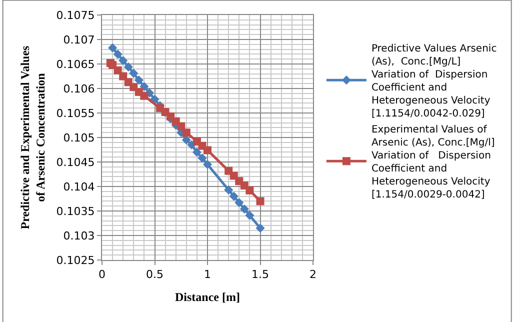 Image resolution: width=516 pixels, height=322 pixels. Describe the element at coordinates (260, 275) in the screenshot. I see `x-tick-label: 1.5` at that location.